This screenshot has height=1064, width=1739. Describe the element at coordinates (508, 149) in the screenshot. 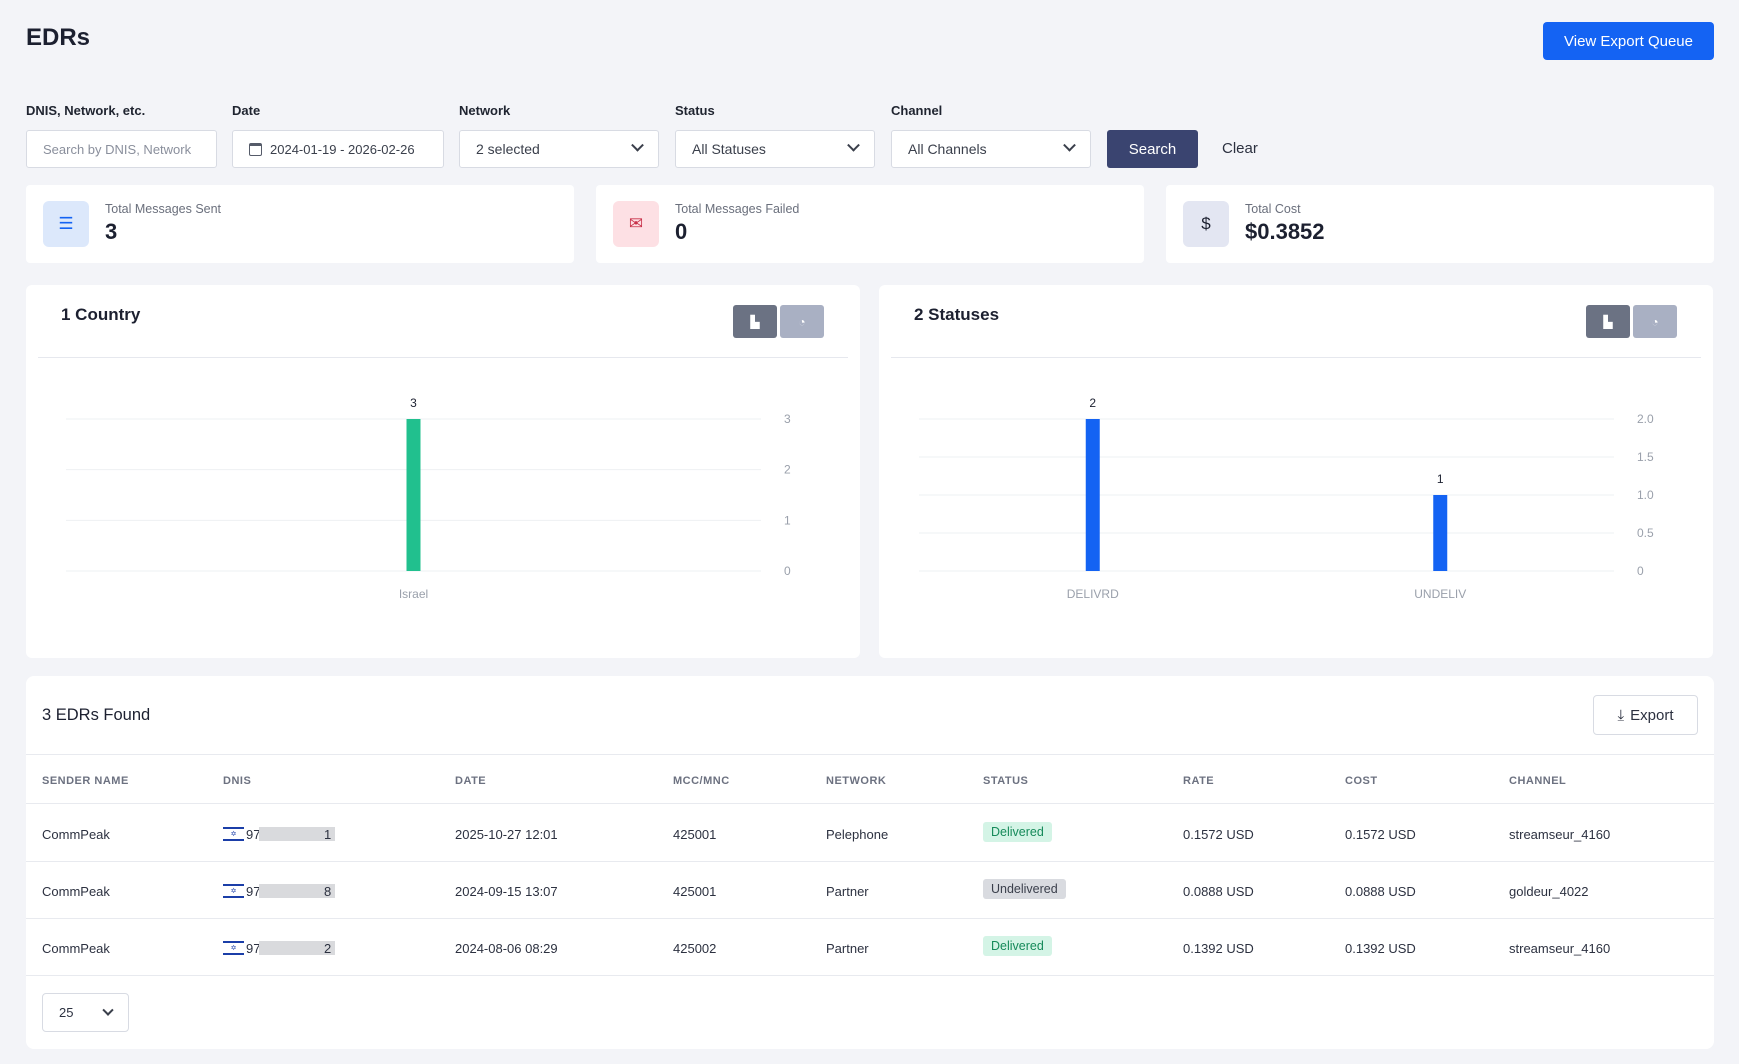

I see `network-select-value: 2 selected` at that location.